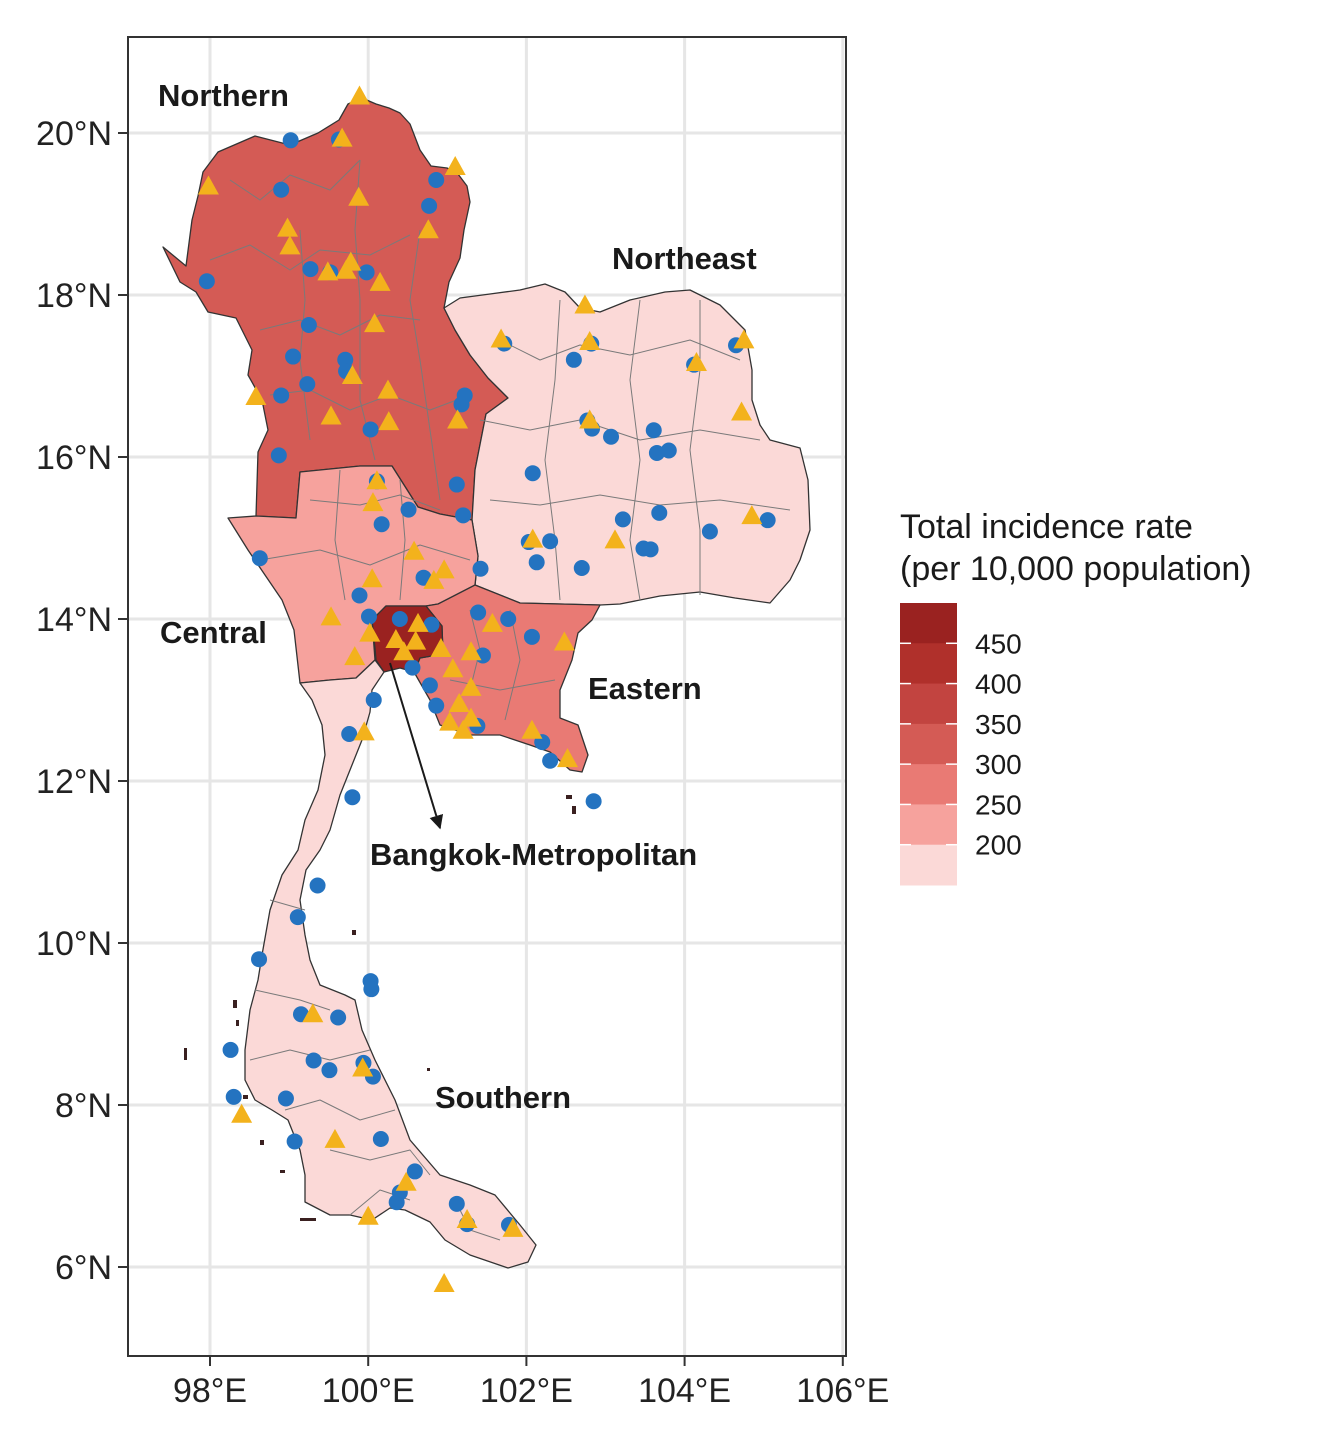 The height and width of the screenshot is (1429, 1318). I want to click on label-eastern: Eastern, so click(645, 688).